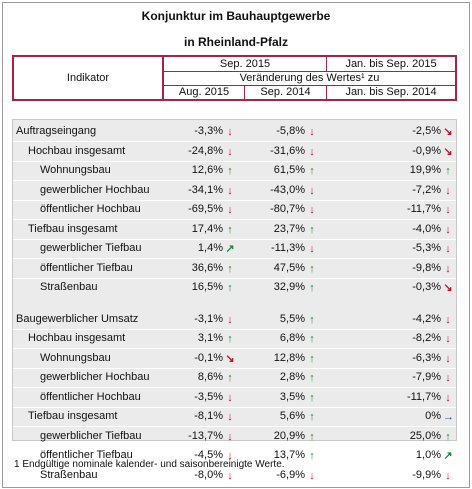 Image resolution: width=472 pixels, height=489 pixels. Describe the element at coordinates (290, 131) in the screenshot. I see `cell-value-col2: -5,8%` at that location.